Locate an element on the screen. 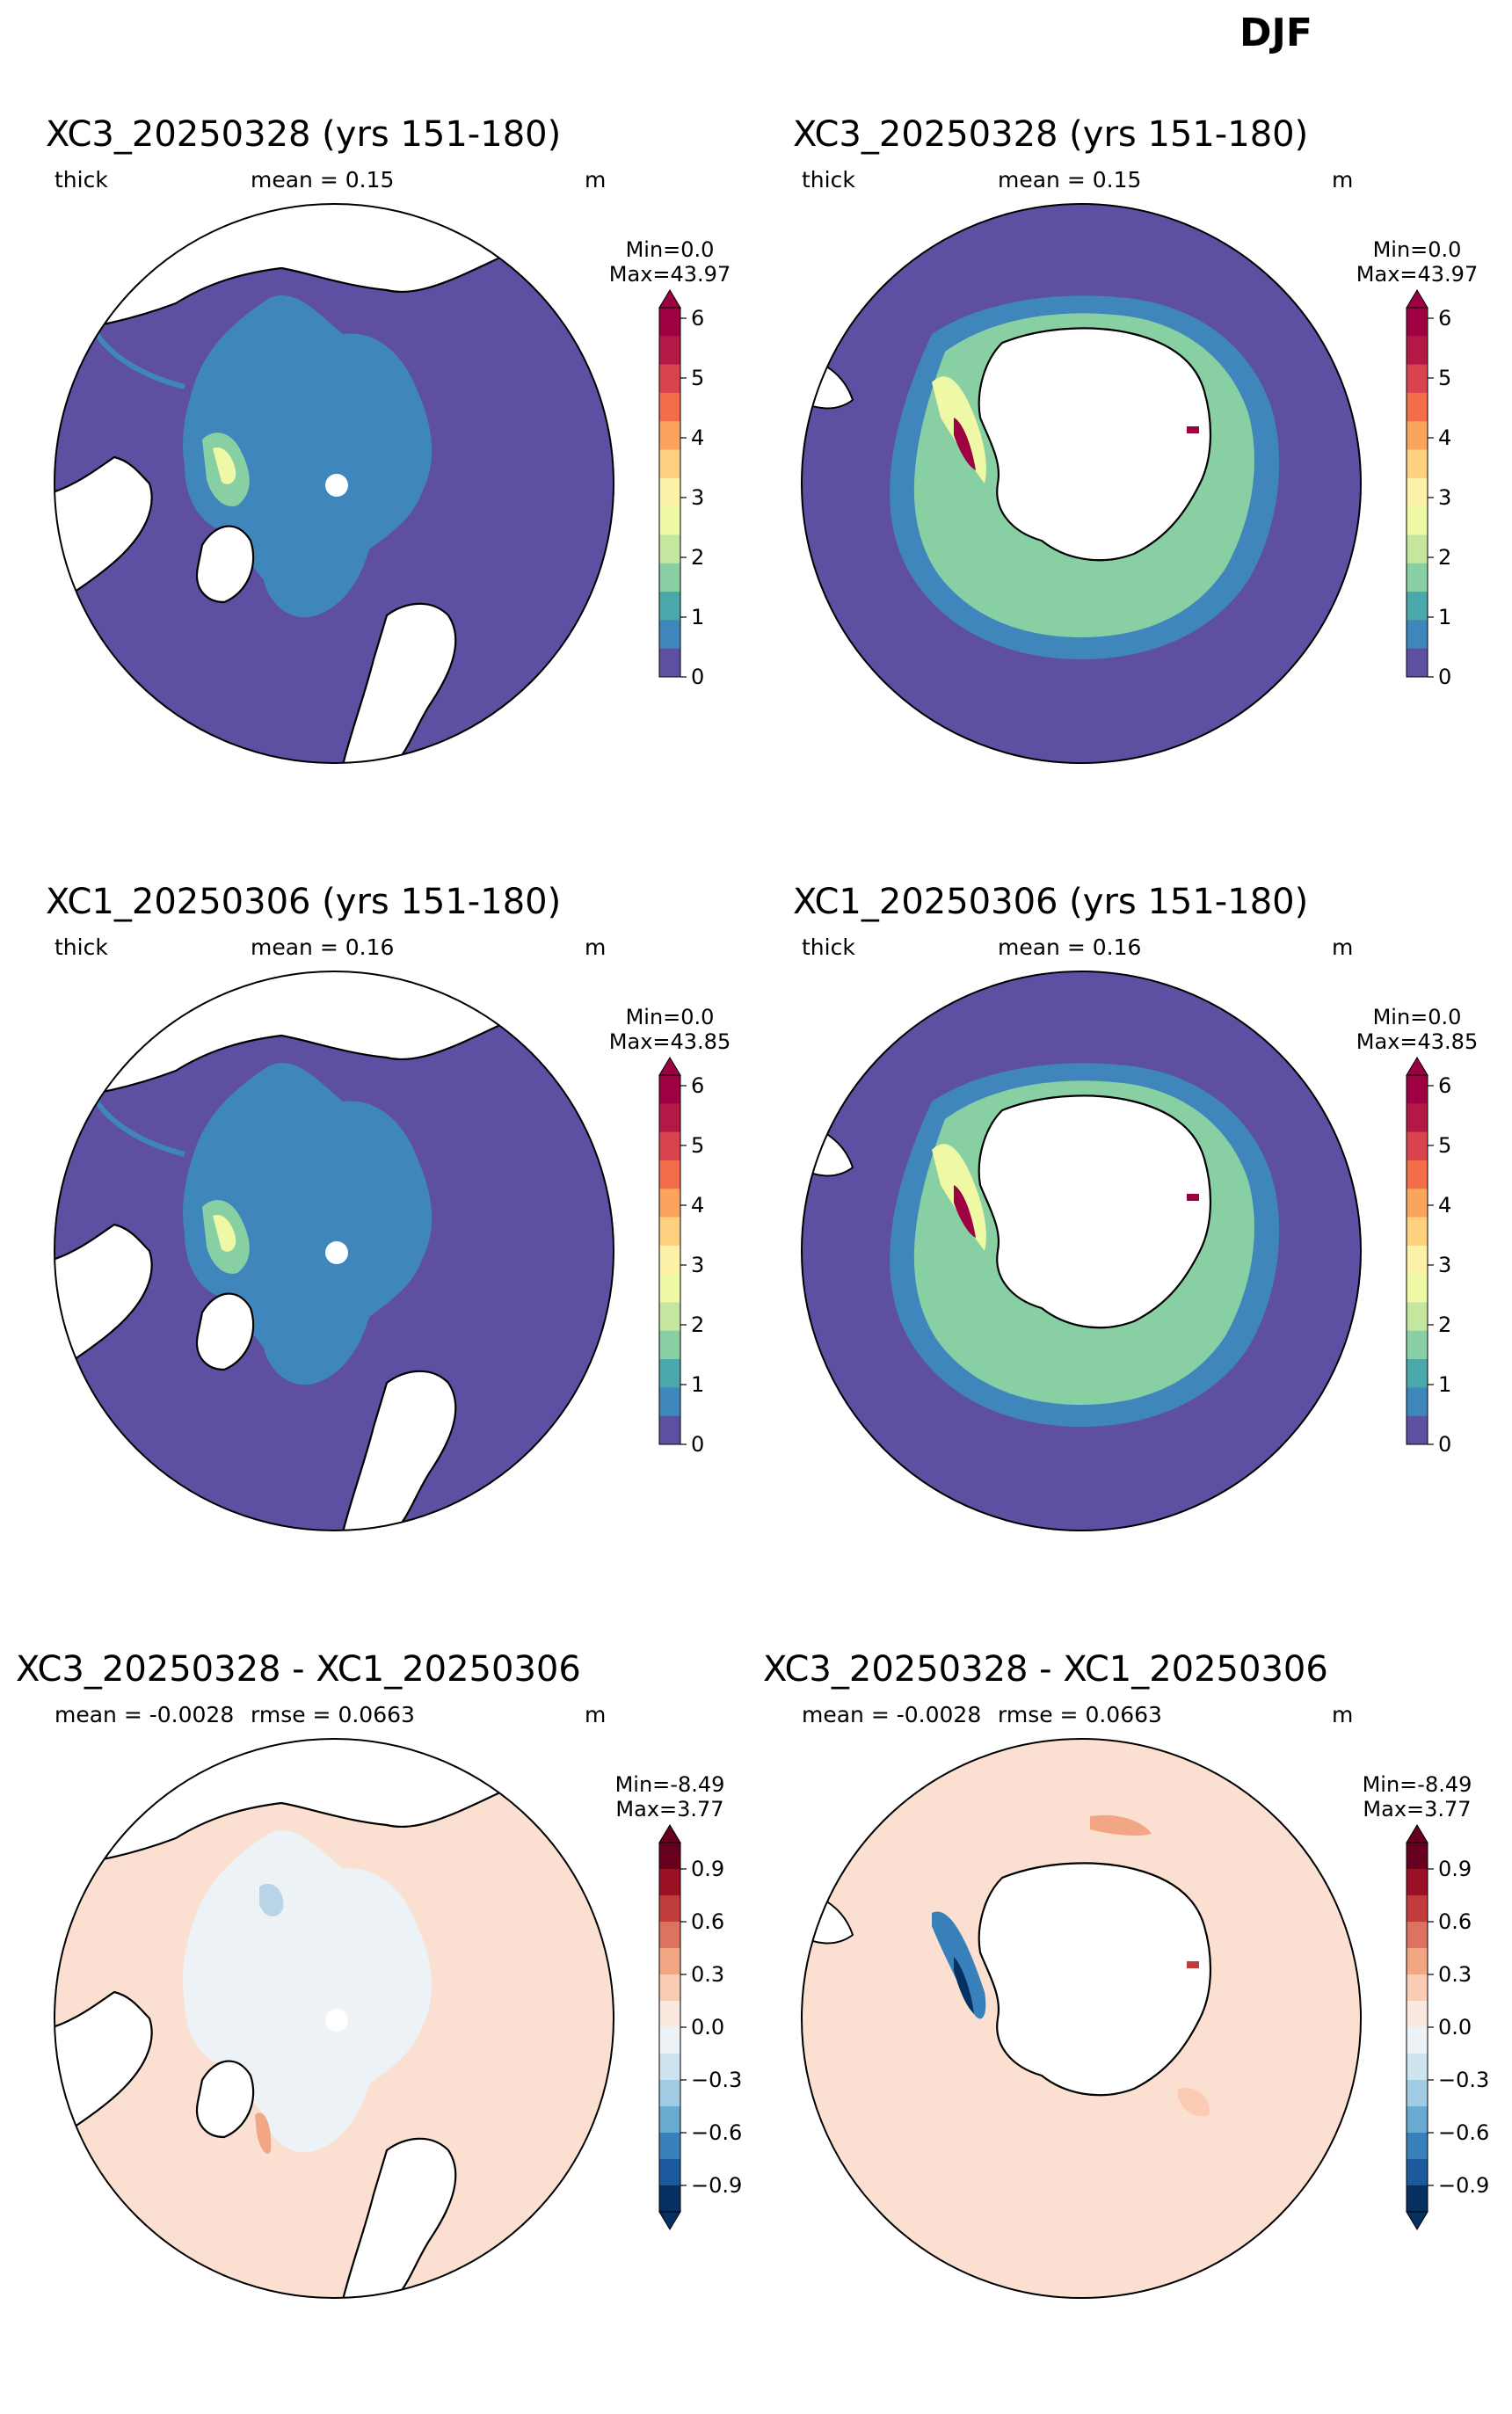  variable-label: thick is located at coordinates (829, 947).